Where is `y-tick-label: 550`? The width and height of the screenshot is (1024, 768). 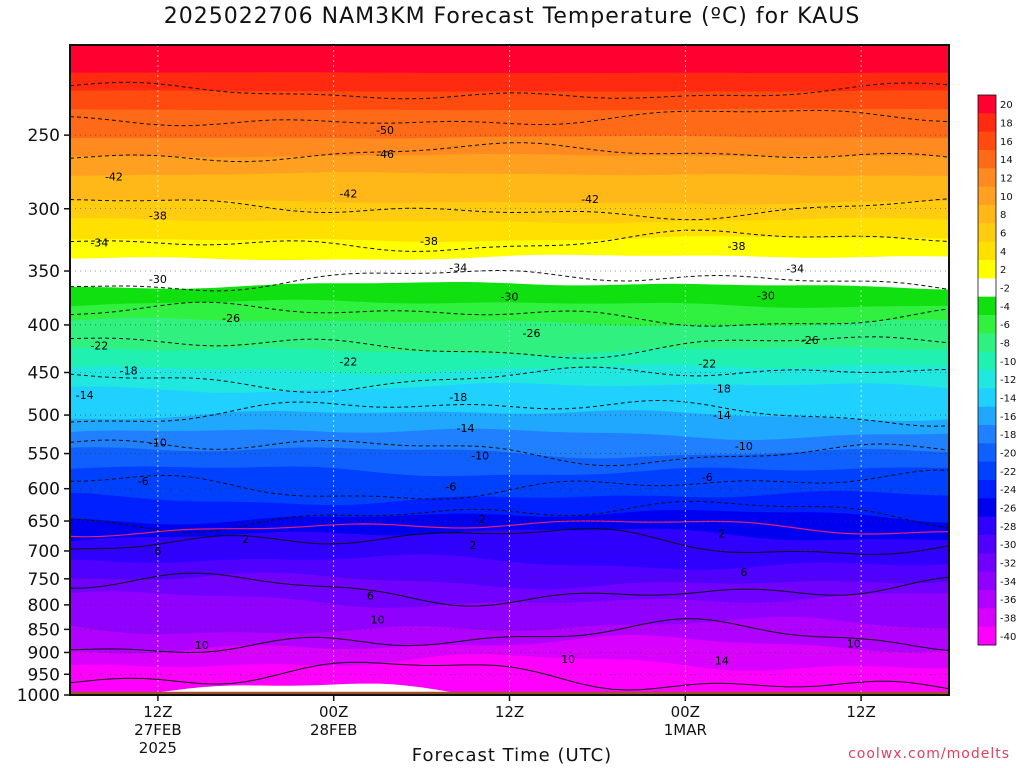 y-tick-label: 550 is located at coordinates (44, 455).